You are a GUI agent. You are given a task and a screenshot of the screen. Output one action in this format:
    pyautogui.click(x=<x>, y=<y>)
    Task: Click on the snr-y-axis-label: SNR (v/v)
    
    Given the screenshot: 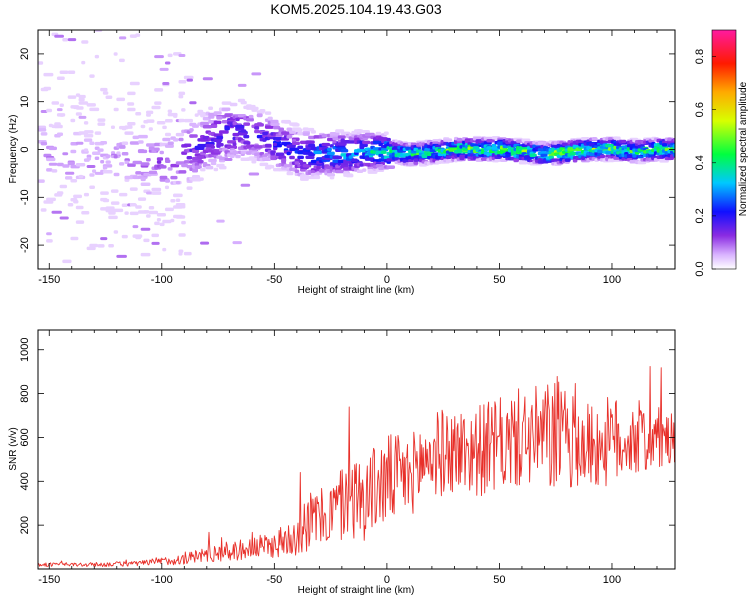 What is the action you would take?
    pyautogui.click(x=13, y=448)
    